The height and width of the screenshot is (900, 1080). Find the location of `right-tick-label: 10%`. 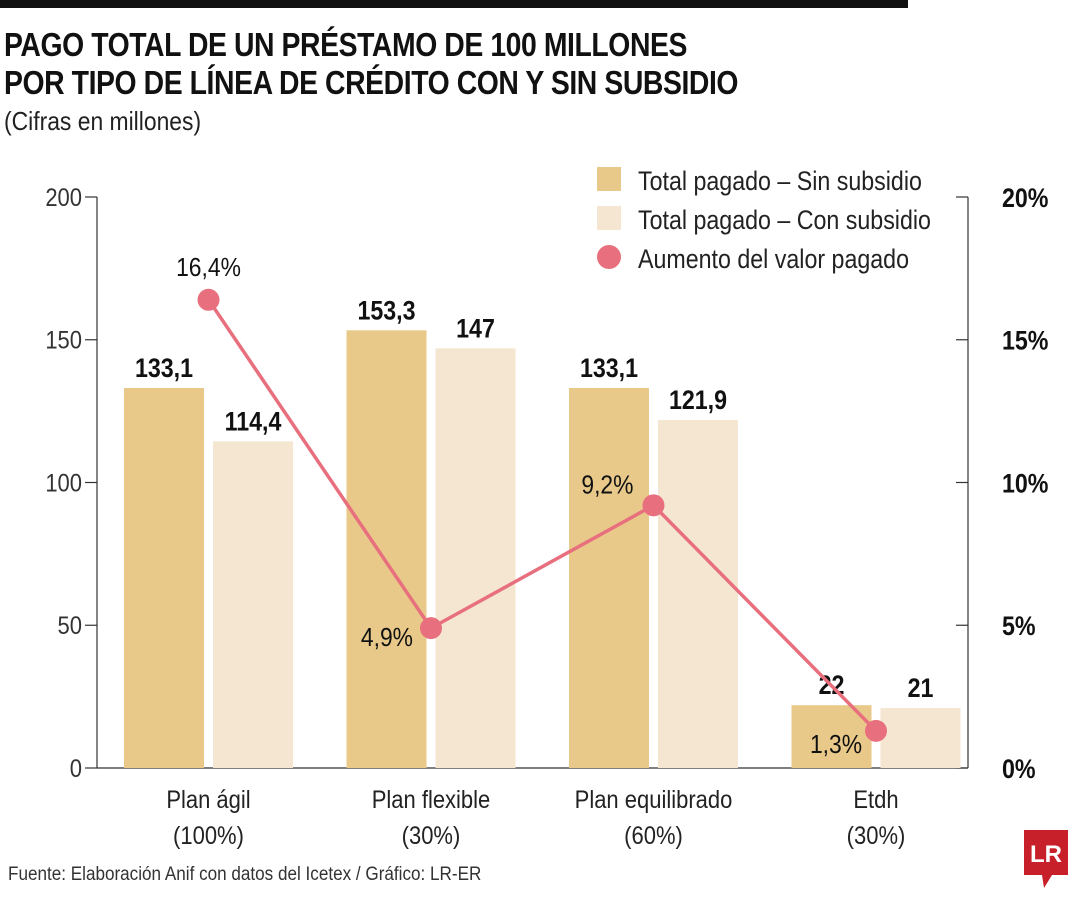

right-tick-label: 10% is located at coordinates (1025, 484).